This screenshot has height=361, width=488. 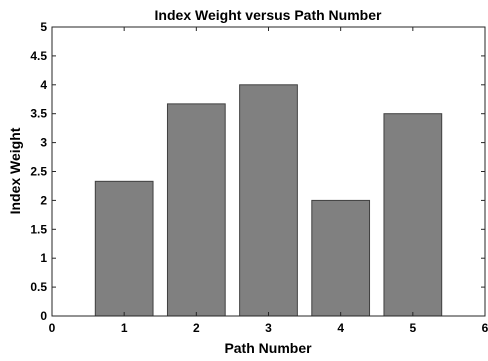 What do you see at coordinates (38, 229) in the screenshot?
I see `y-tick-label: 1.5` at bounding box center [38, 229].